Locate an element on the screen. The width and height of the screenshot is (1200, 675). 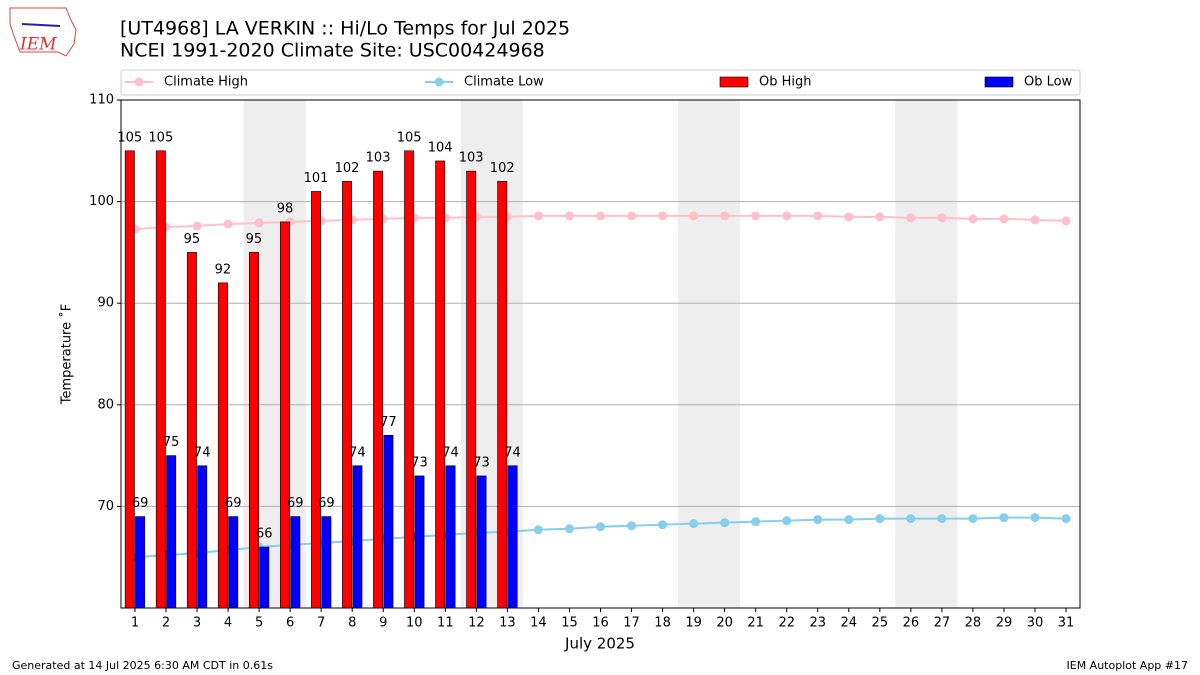
value-label: 77 is located at coordinates (388, 422).